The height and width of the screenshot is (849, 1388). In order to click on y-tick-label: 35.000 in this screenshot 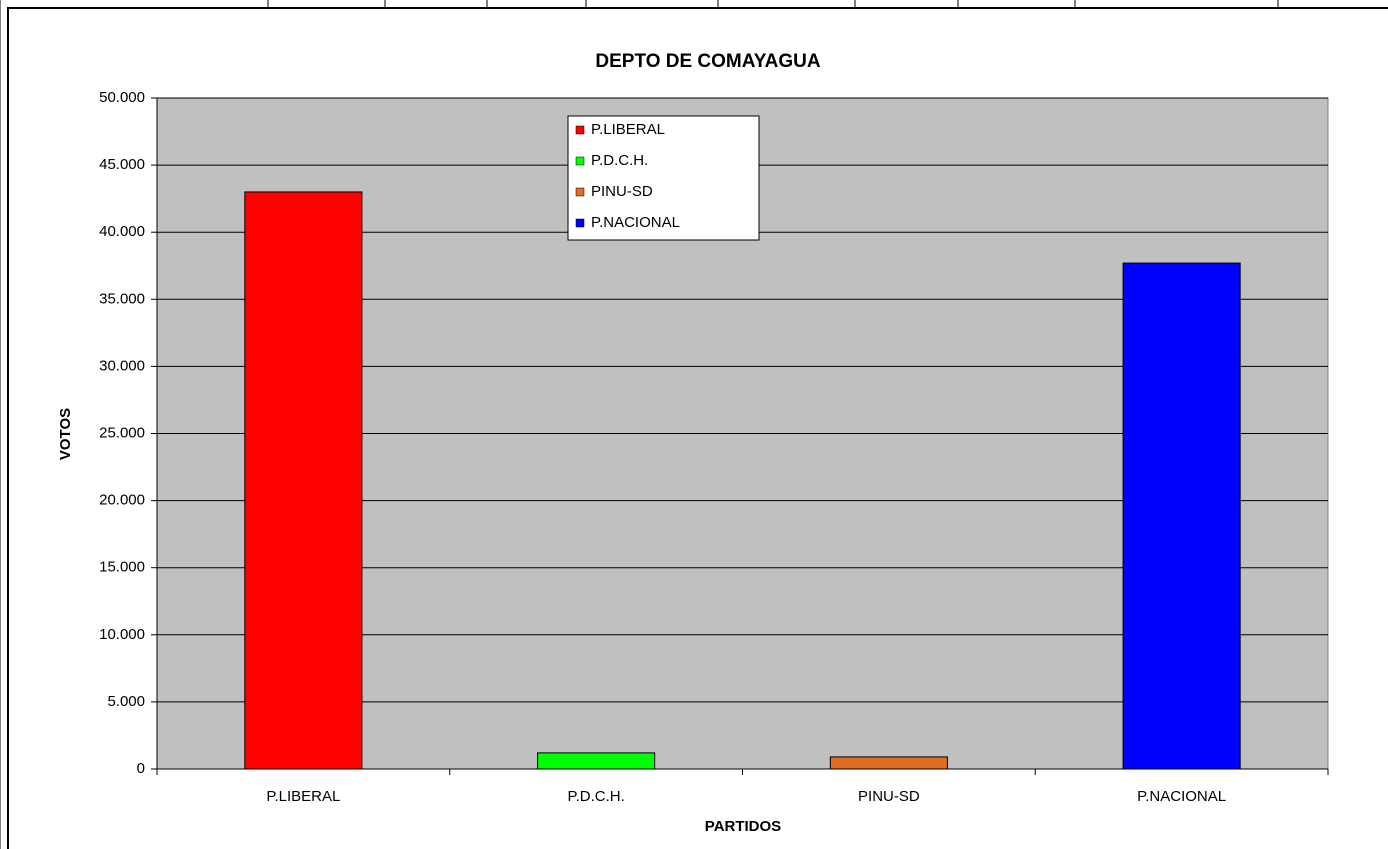, I will do `click(122, 298)`.